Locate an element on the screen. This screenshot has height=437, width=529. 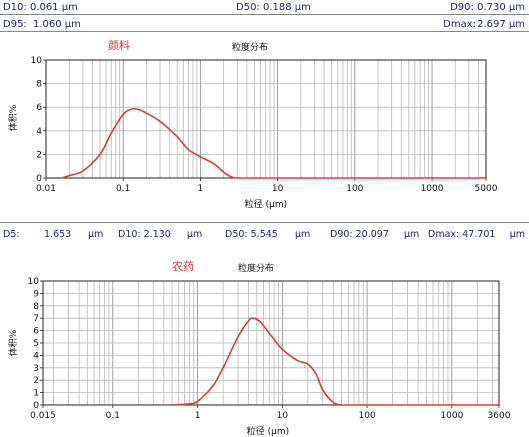
chart2-ytick-label: 4 is located at coordinates (36, 356).